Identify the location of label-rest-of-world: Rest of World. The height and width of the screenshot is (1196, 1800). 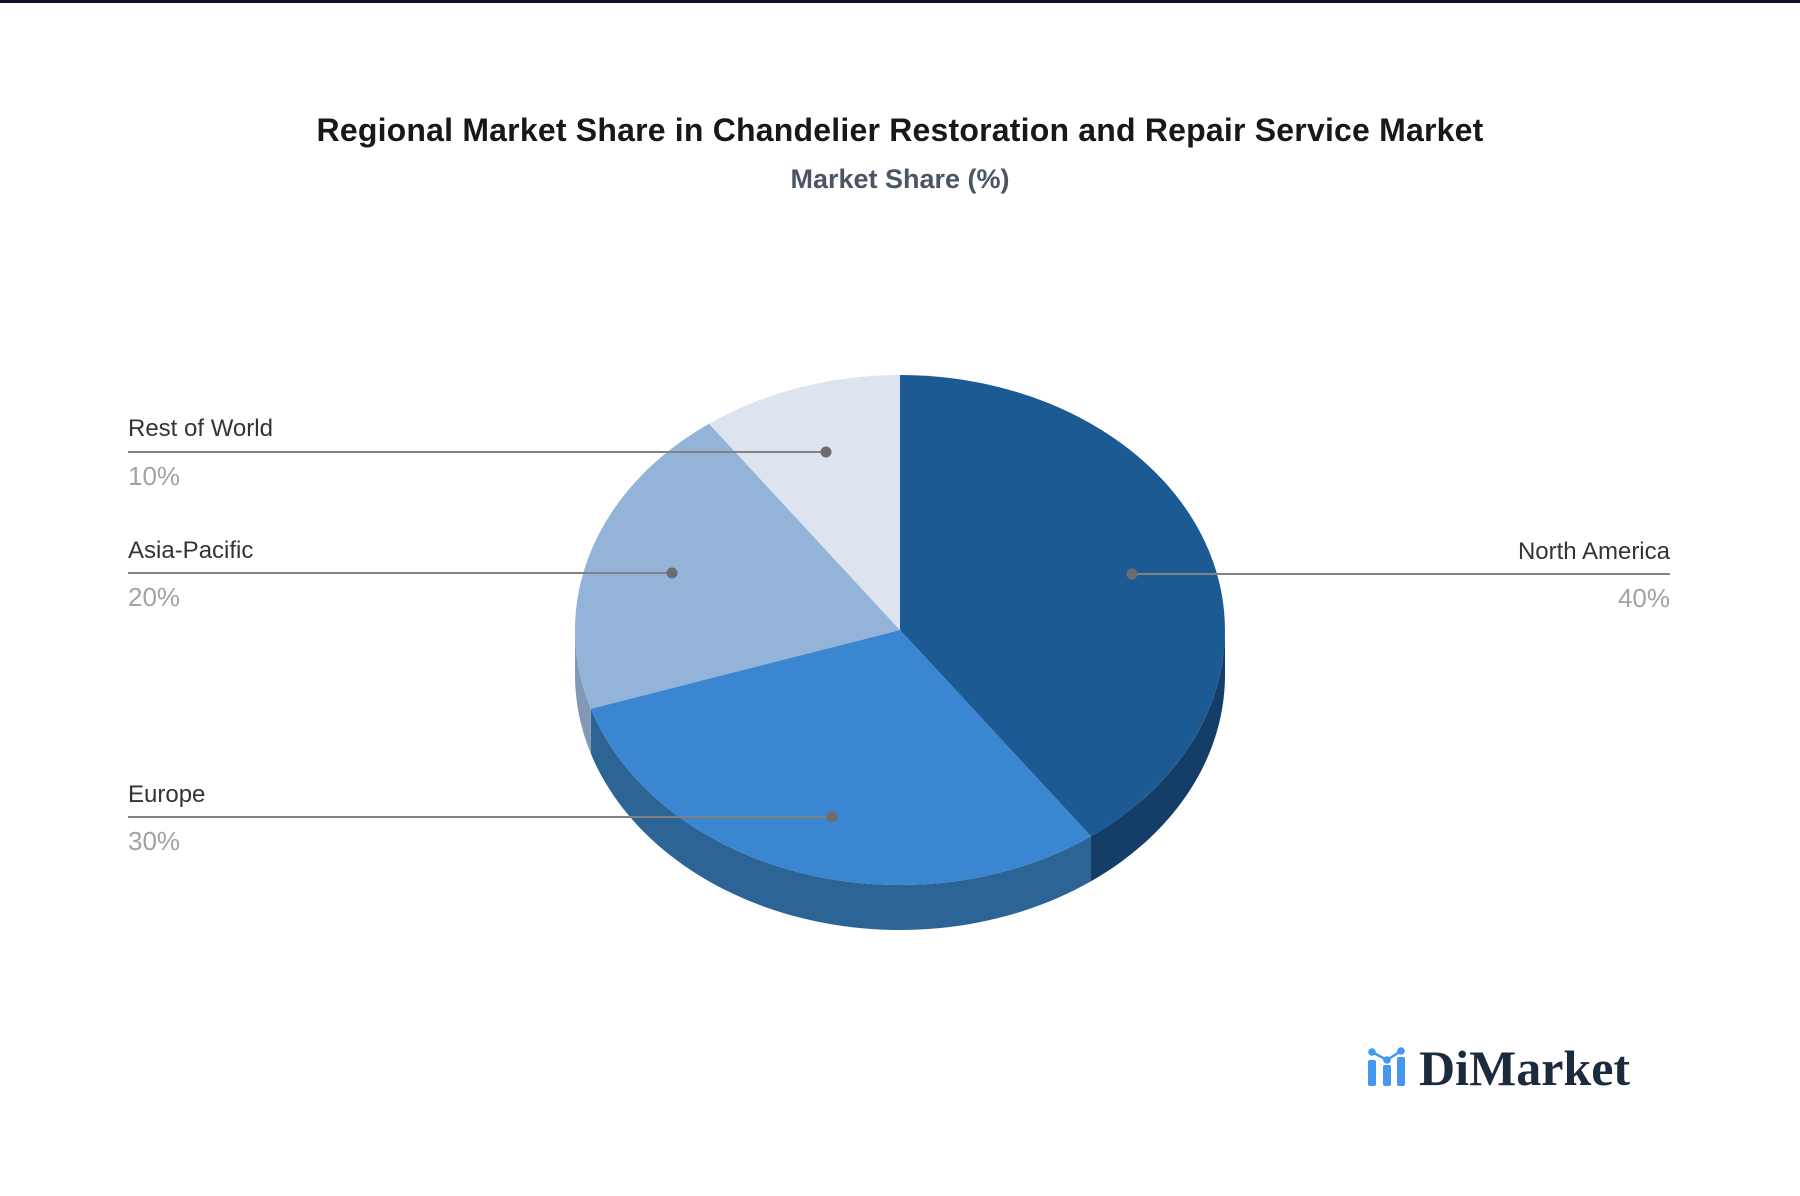
(200, 428).